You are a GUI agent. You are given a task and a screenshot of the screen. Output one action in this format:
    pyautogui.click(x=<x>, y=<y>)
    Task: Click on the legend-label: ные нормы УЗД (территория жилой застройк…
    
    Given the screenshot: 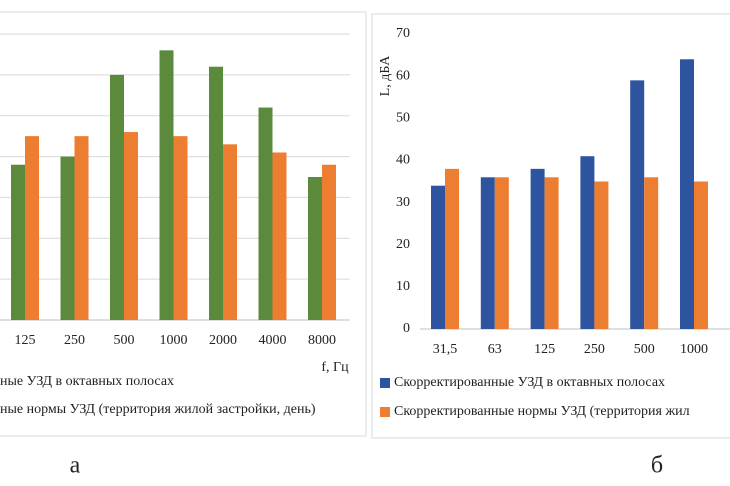 What is the action you would take?
    pyautogui.click(x=158, y=409)
    